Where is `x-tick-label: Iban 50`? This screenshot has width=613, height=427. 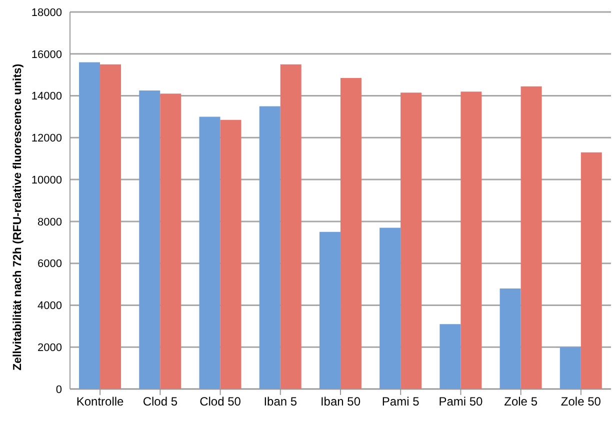 x-tick-label: Iban 50 is located at coordinates (340, 401).